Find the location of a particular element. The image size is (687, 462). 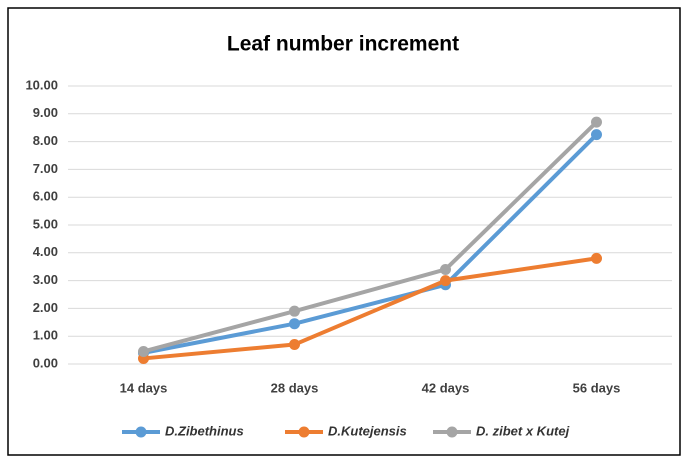

legend-text: D.Zibethinus is located at coordinates (204, 430).